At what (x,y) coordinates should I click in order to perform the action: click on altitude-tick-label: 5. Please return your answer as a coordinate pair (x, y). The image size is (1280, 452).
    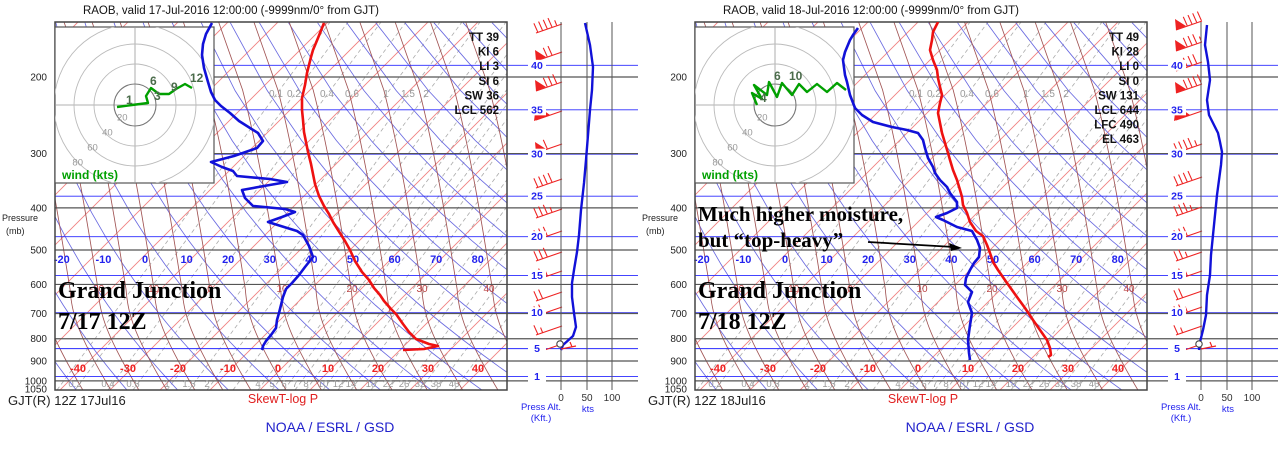
    Looking at the image, I should click on (1177, 349).